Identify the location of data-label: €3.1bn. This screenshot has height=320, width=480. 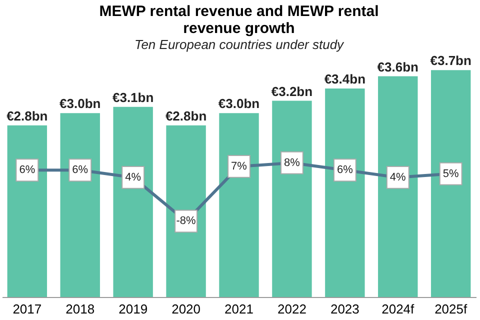
(133, 97).